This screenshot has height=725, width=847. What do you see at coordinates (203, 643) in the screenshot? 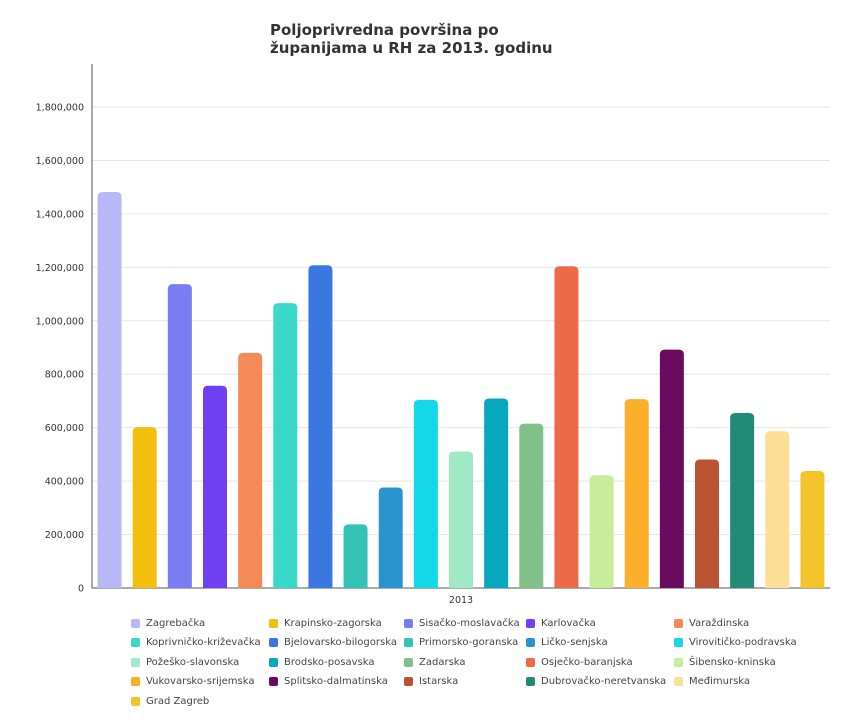
I see `legend-label: Koprivničko-križevačka` at bounding box center [203, 643].